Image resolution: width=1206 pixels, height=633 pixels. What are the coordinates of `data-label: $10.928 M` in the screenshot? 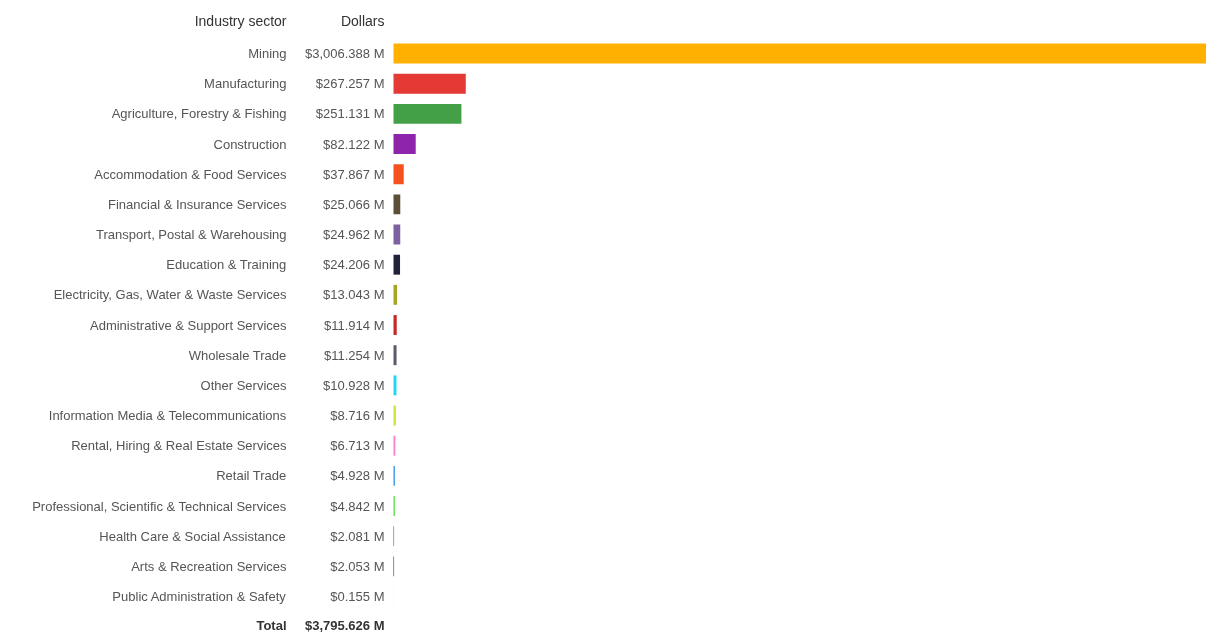 It's located at (354, 385).